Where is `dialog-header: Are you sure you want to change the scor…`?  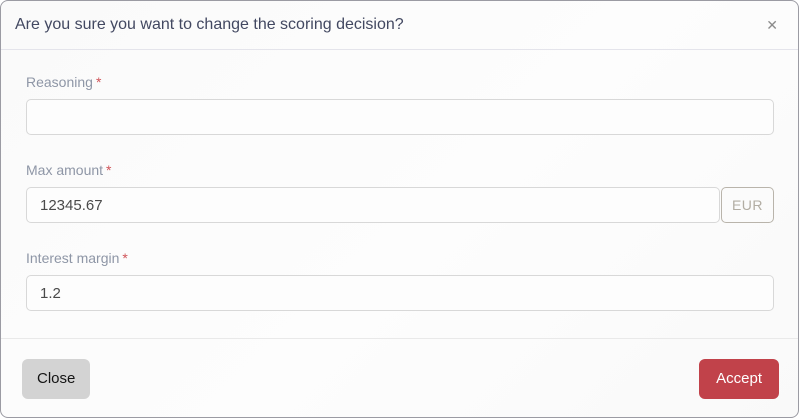 dialog-header: Are you sure you want to change the scor… is located at coordinates (399, 25).